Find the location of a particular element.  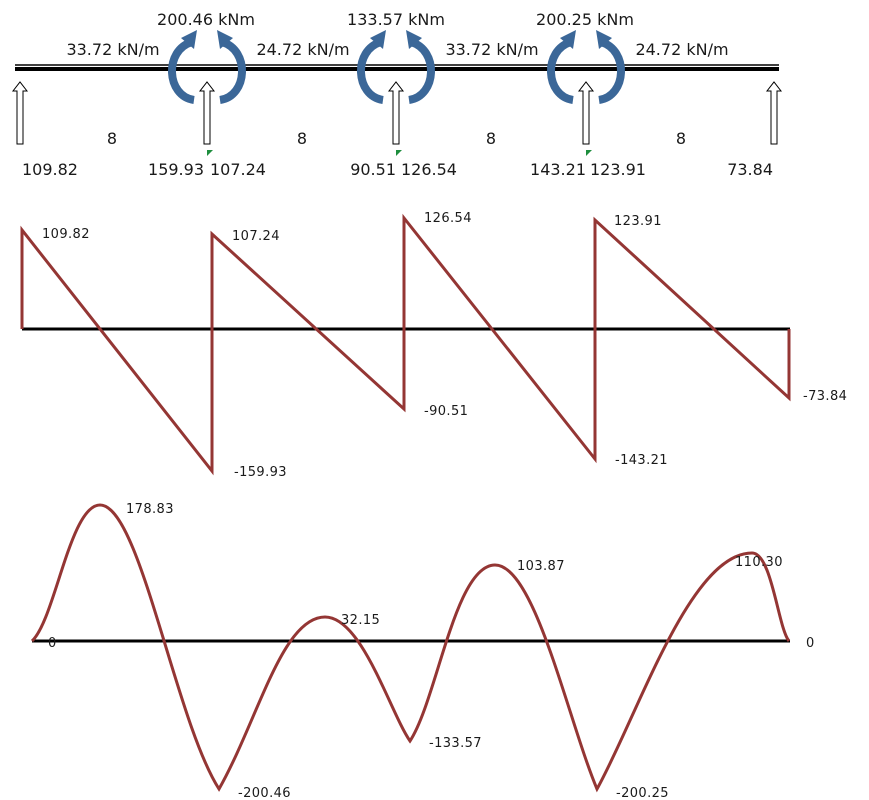

moment-label-8: 110.30 is located at coordinates (759, 562).